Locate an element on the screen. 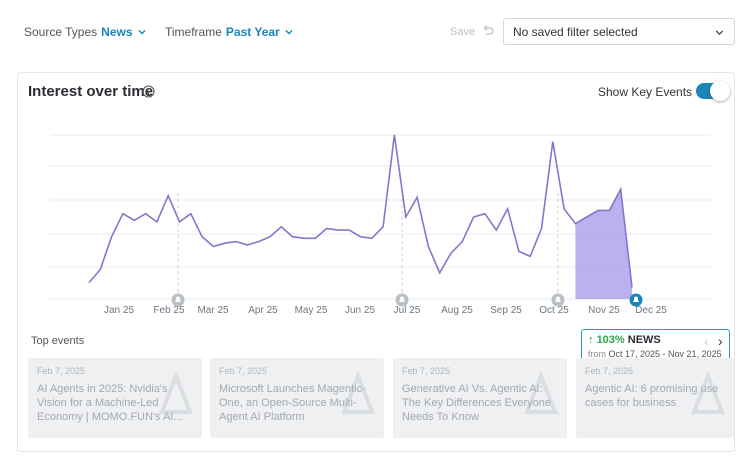 This screenshot has height=463, width=754. tooltip-headline: ↑ 103% NEWS is located at coordinates (655, 340).